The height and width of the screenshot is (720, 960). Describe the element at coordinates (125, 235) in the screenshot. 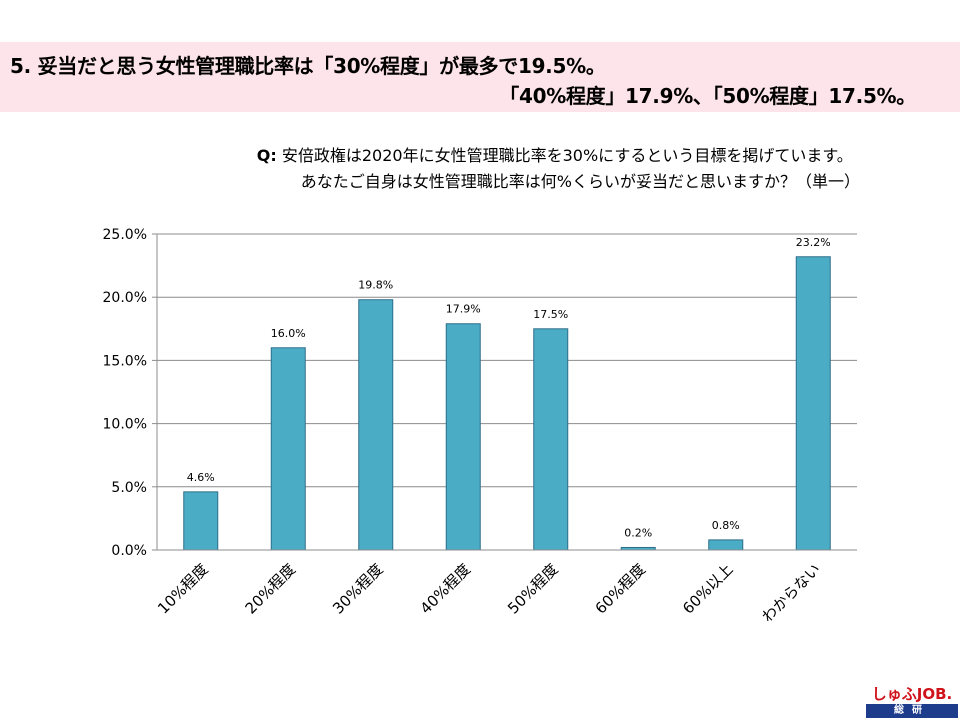

I see `y-tick-label: 25.0%` at that location.